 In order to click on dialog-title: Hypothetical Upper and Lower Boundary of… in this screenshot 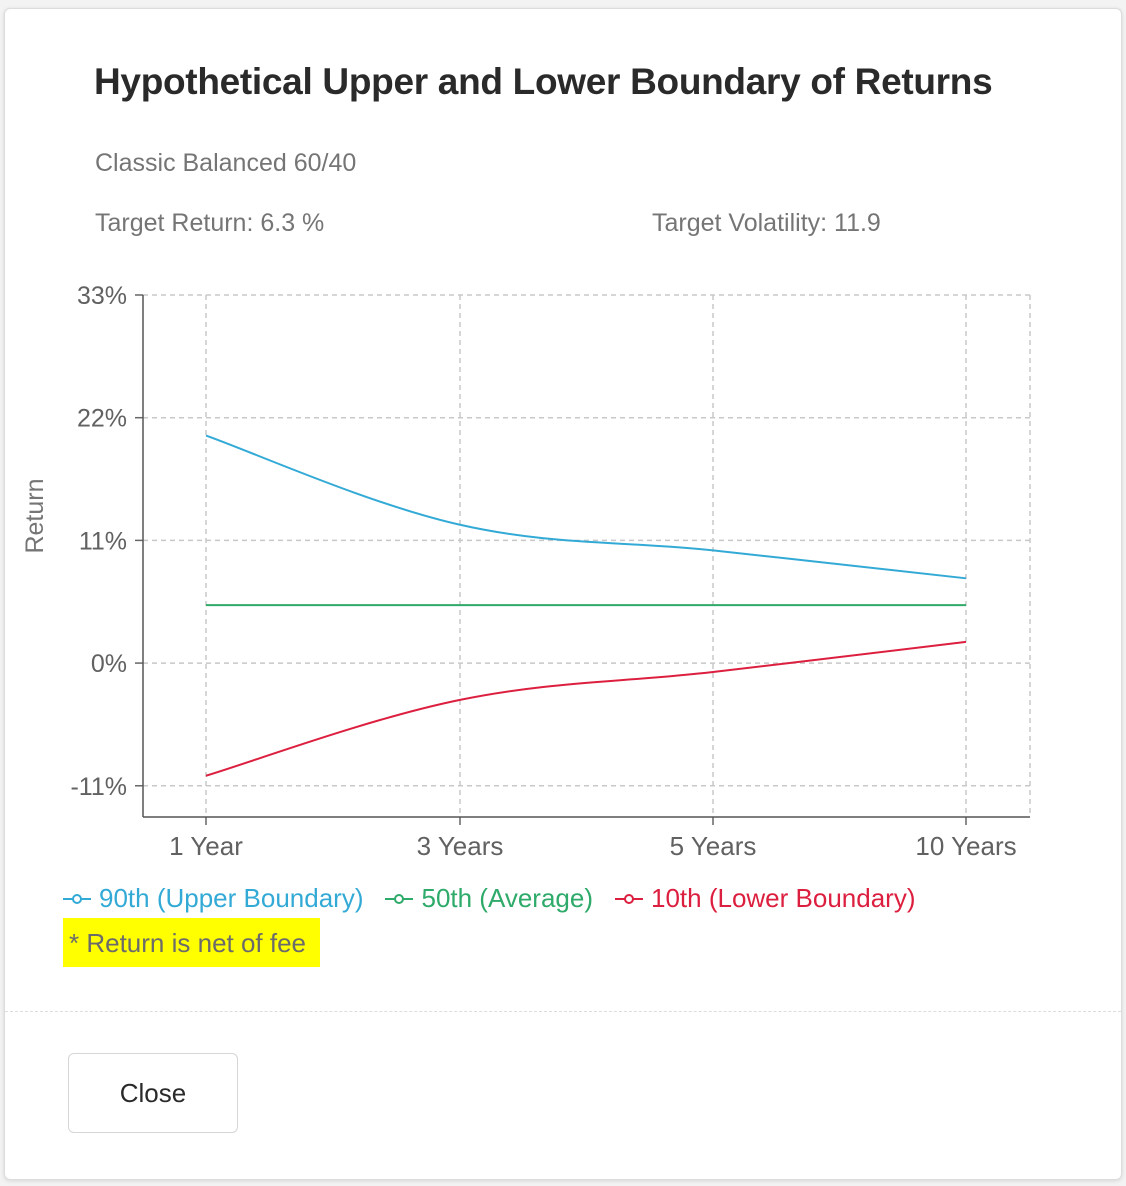, I will do `click(543, 81)`.